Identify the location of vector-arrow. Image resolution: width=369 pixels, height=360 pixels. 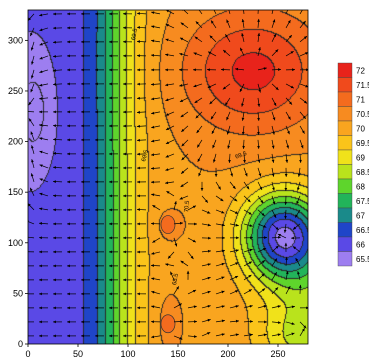
(244, 12).